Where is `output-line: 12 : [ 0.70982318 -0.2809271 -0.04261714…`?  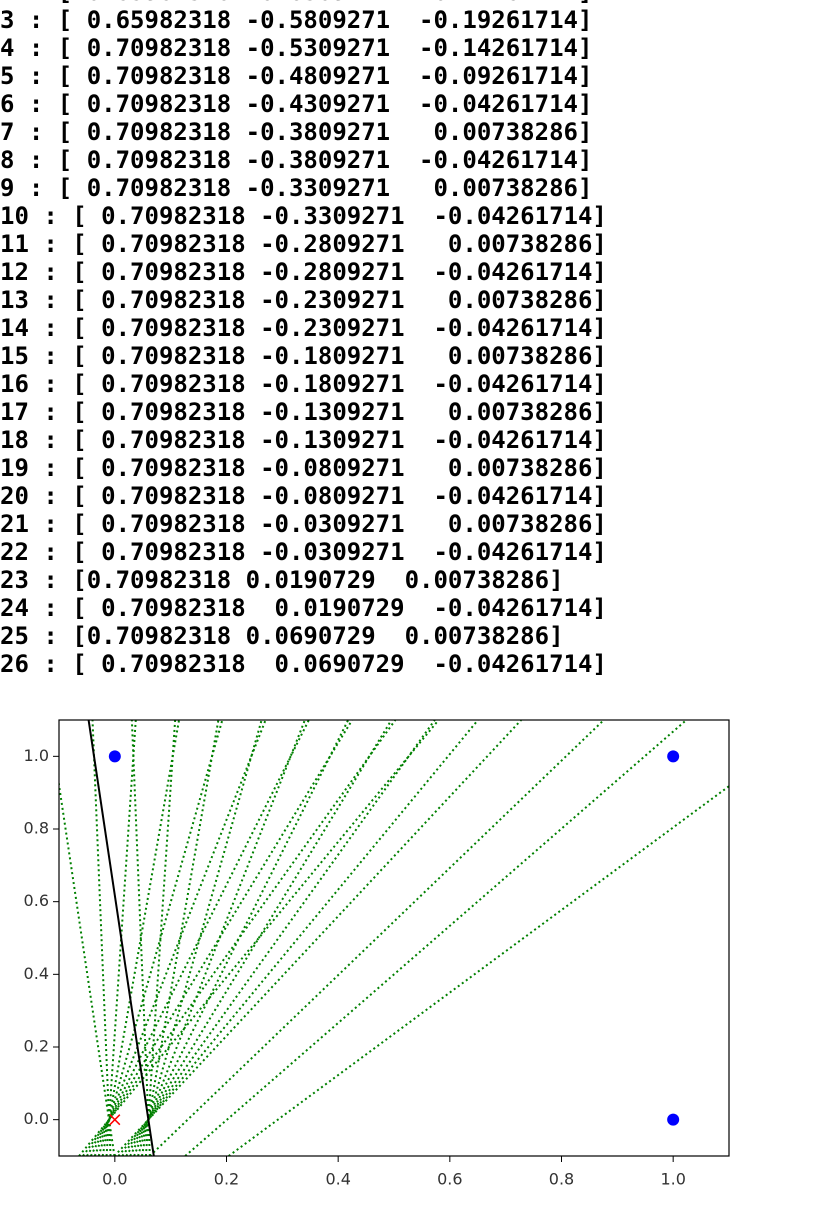 output-line: 12 : [ 0.70982318 -0.2809271 -0.04261714… is located at coordinates (303, 272).